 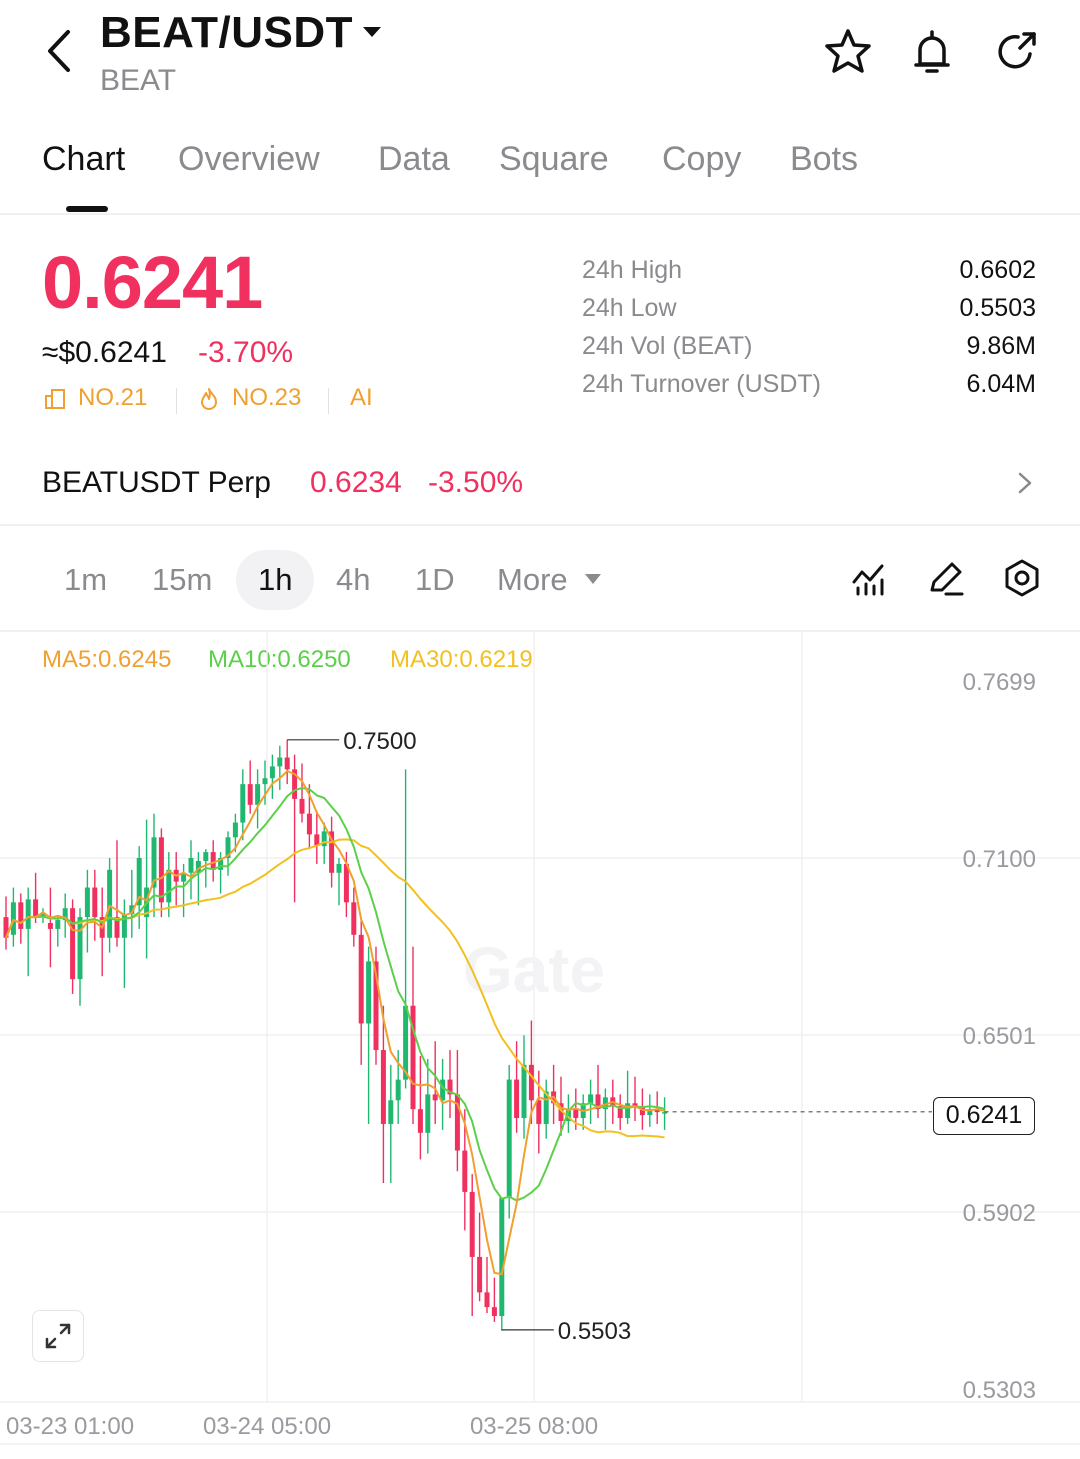 What do you see at coordinates (999, 1390) in the screenshot?
I see `y-tick-label: 0.5303` at bounding box center [999, 1390].